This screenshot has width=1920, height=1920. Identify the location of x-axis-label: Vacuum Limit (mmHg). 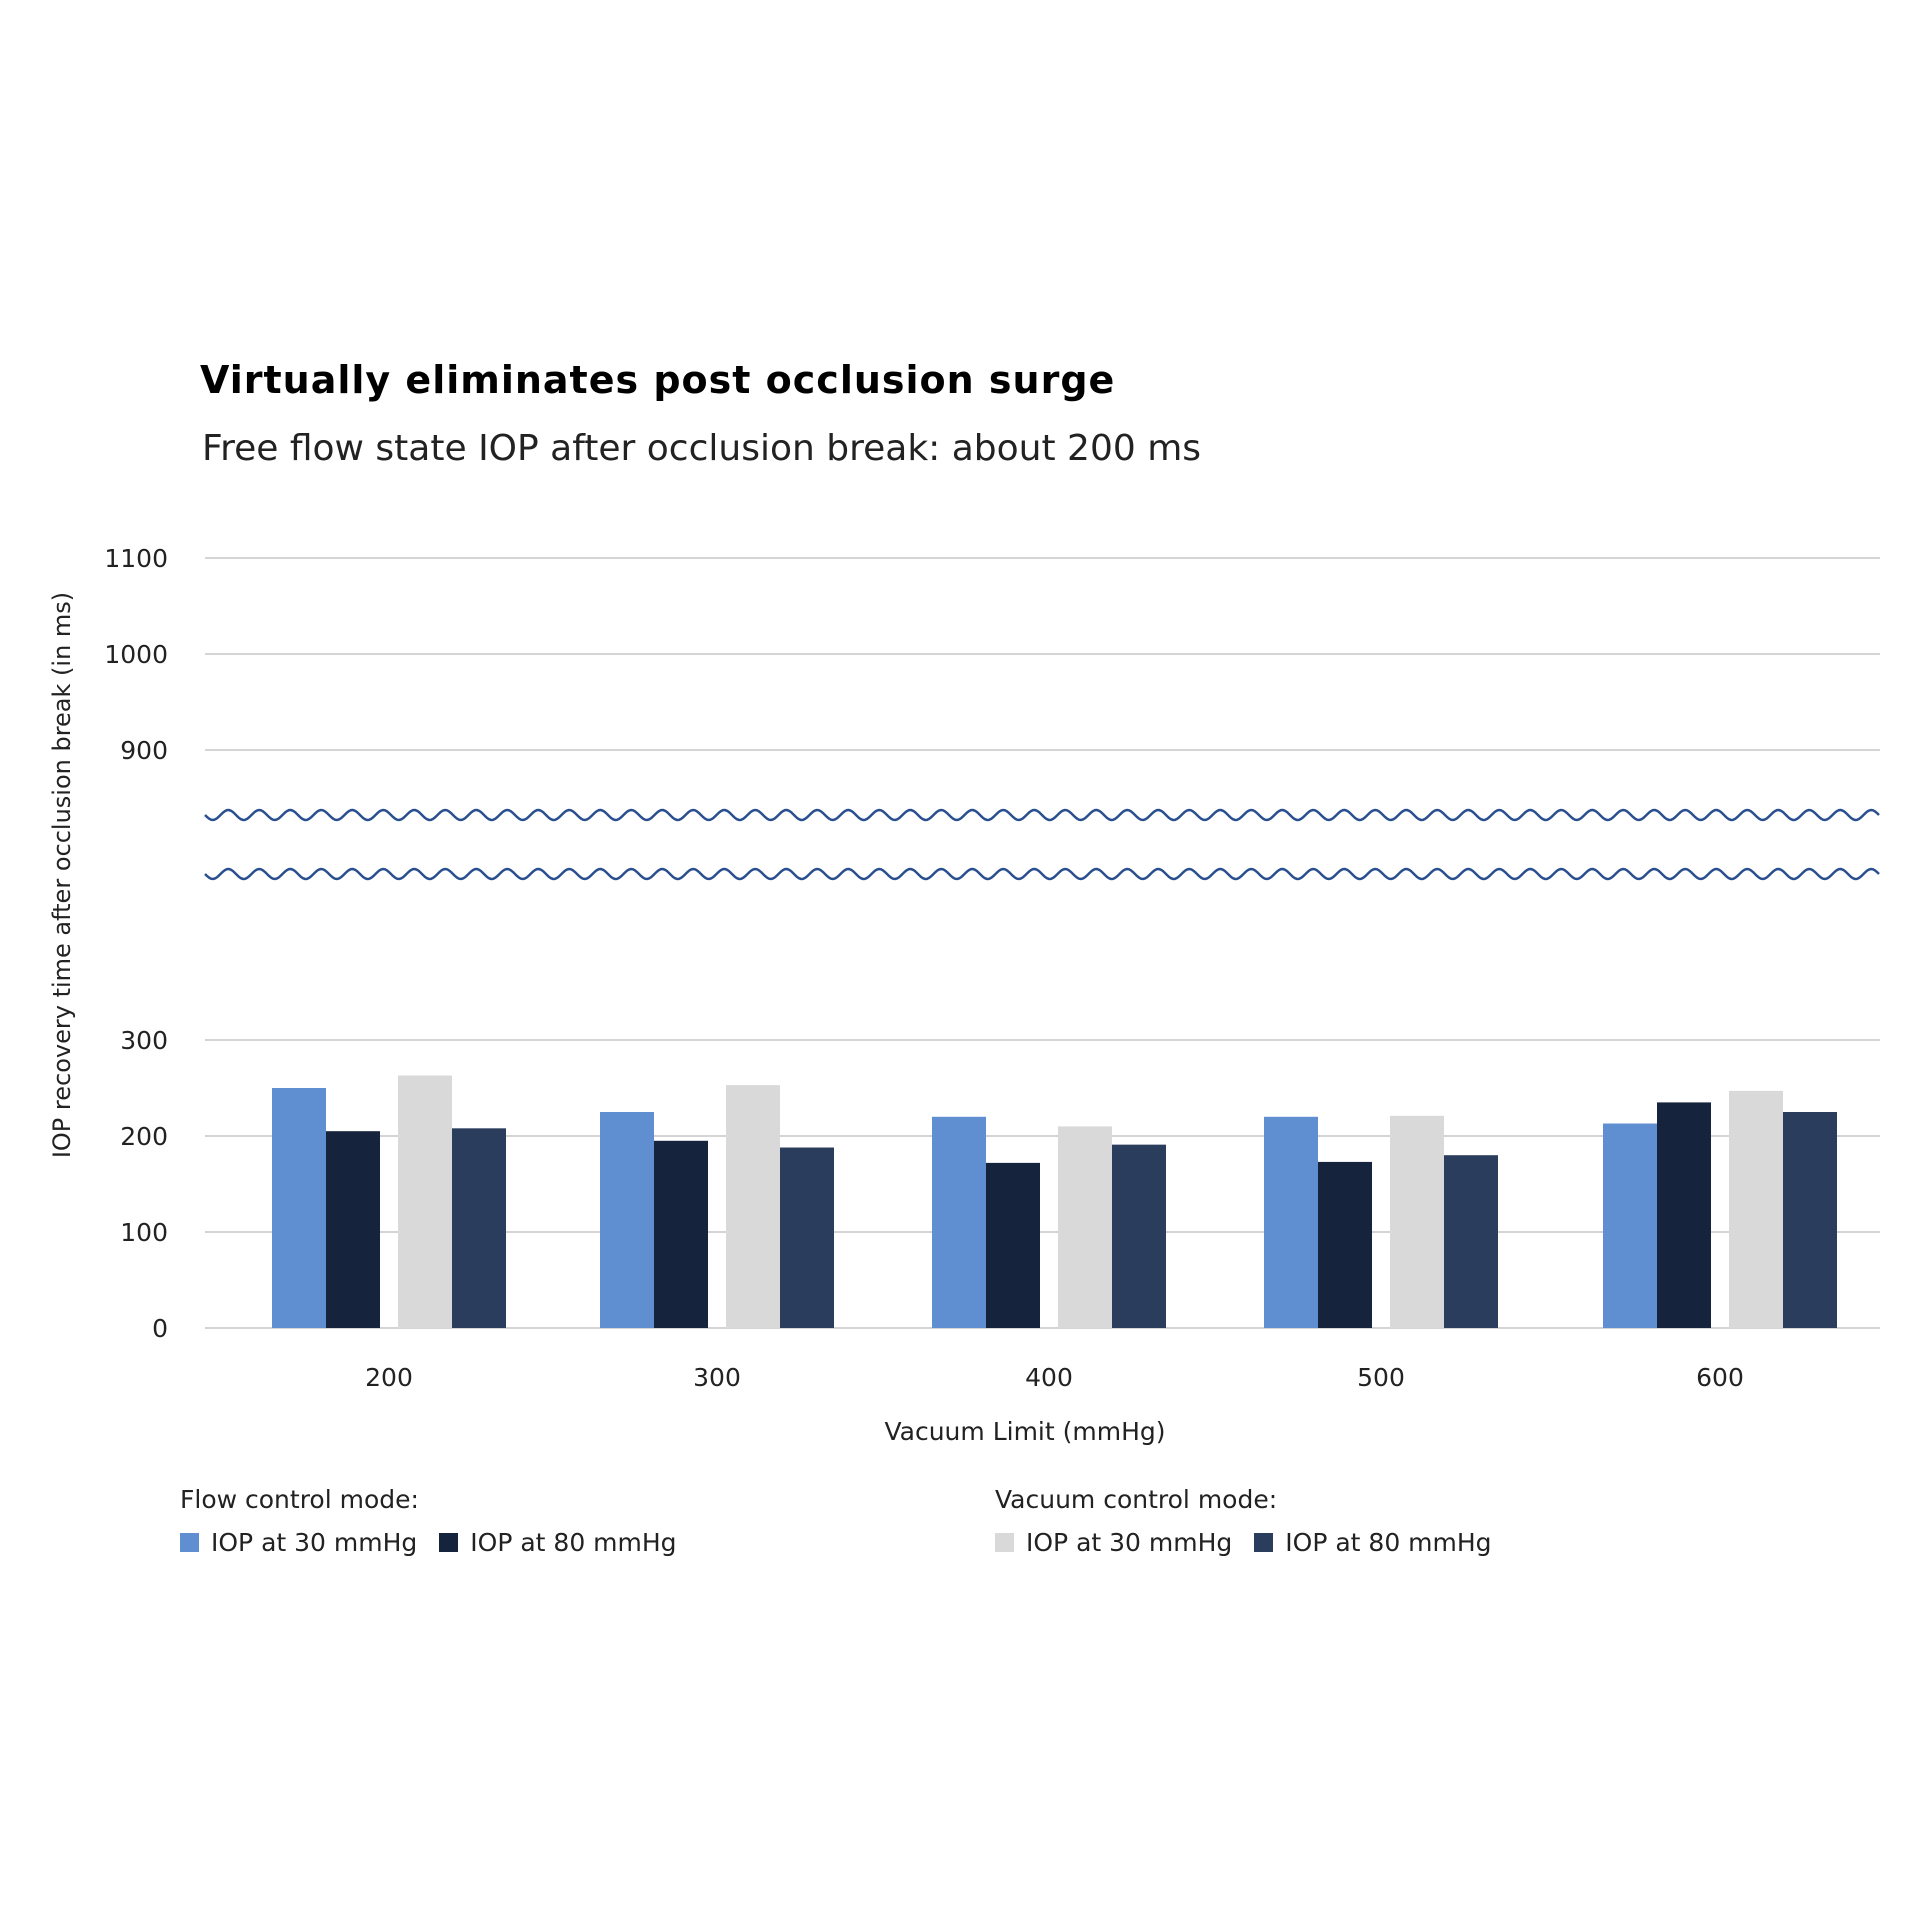
(1024, 1431).